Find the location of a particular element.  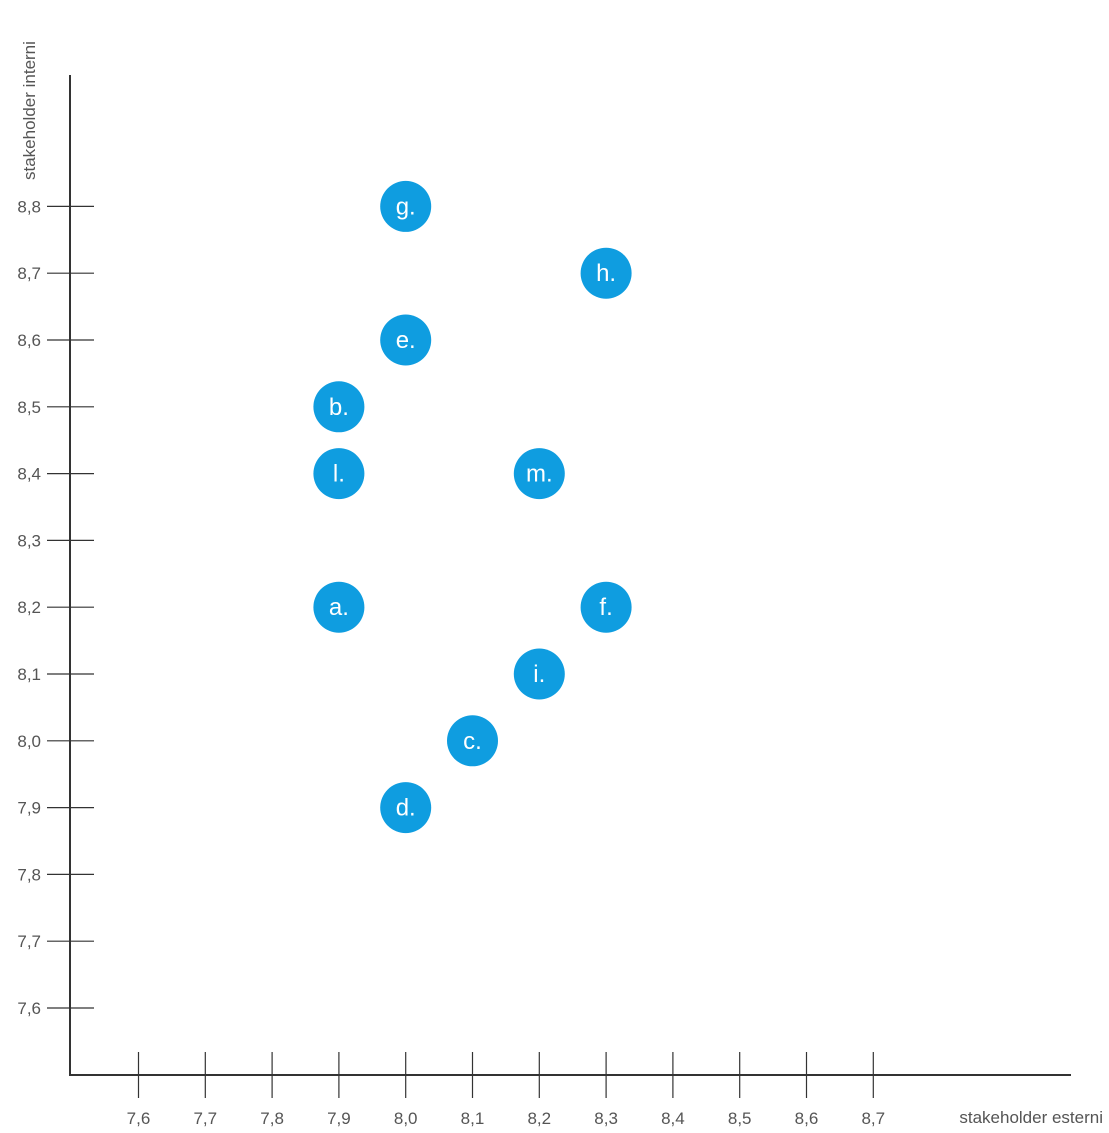

y-tick-label: 8,5 is located at coordinates (29, 407).